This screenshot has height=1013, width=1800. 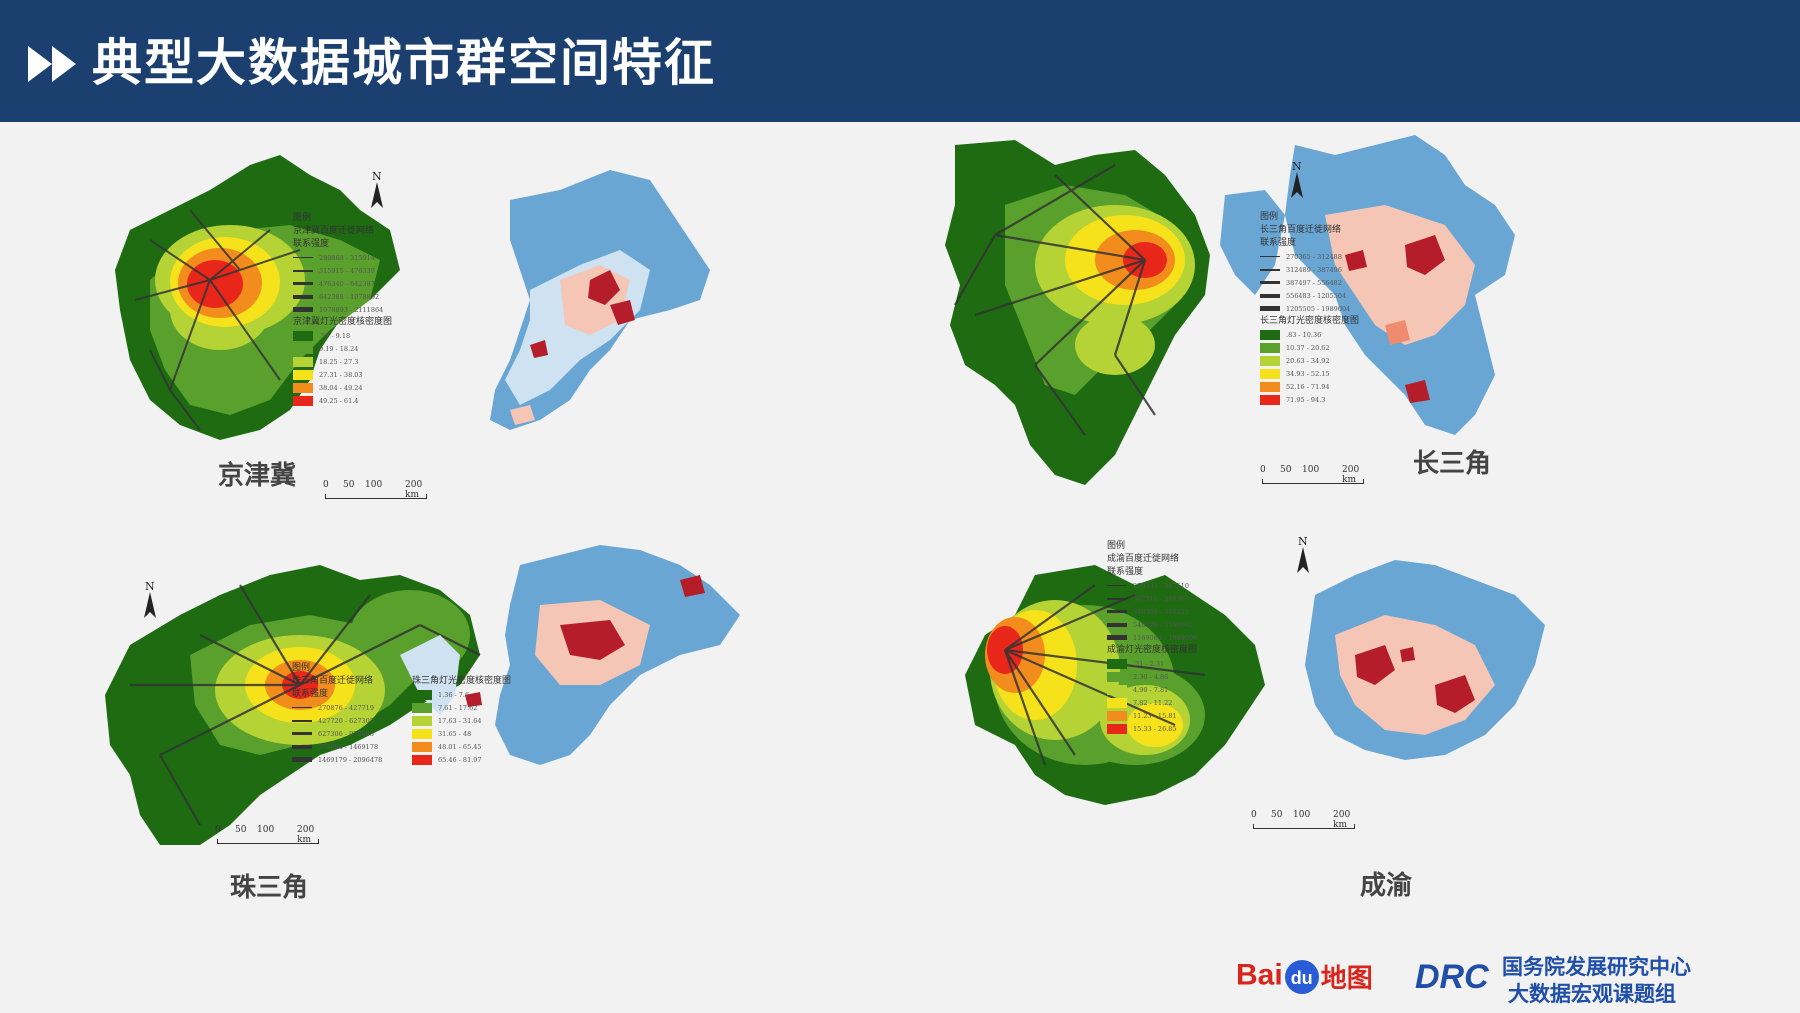 I want to click on density-row: 17.63 - 31.64, so click(x=461, y=720).